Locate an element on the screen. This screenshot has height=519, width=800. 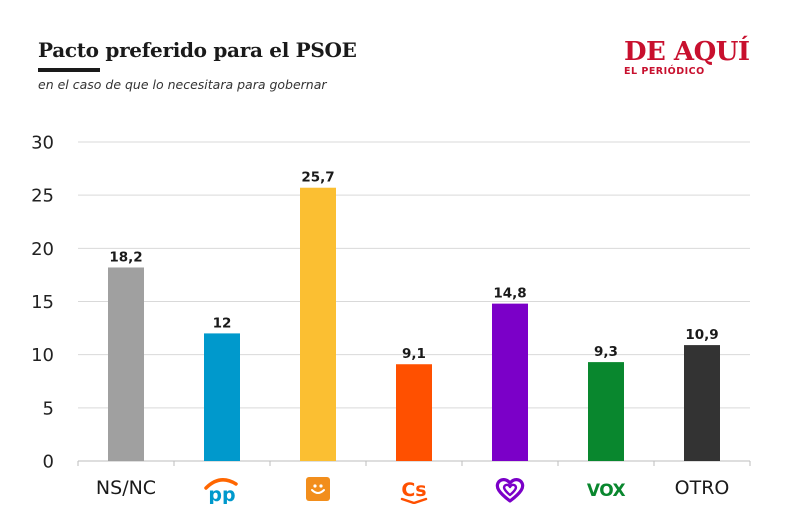
vox-logo-icon: VOX is located at coordinates (606, 491).